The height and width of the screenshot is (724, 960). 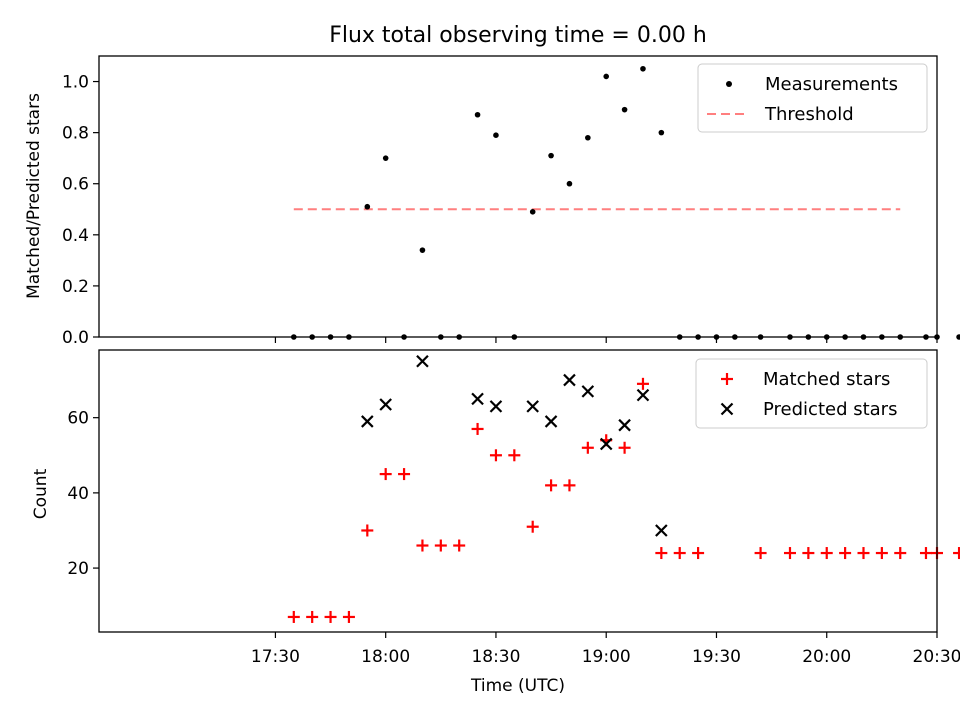 What do you see at coordinates (78, 494) in the screenshot?
I see `bottom-y-tick-label: 40` at bounding box center [78, 494].